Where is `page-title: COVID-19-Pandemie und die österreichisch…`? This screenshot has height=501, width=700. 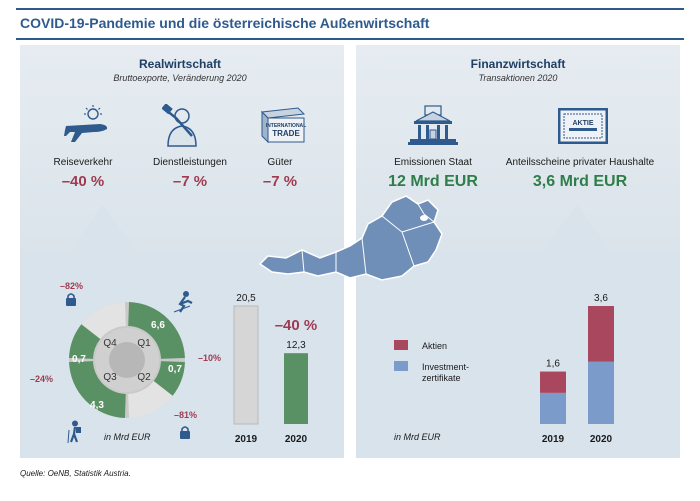 page-title: COVID-19-Pandemie und die österreichisch… is located at coordinates (225, 23).